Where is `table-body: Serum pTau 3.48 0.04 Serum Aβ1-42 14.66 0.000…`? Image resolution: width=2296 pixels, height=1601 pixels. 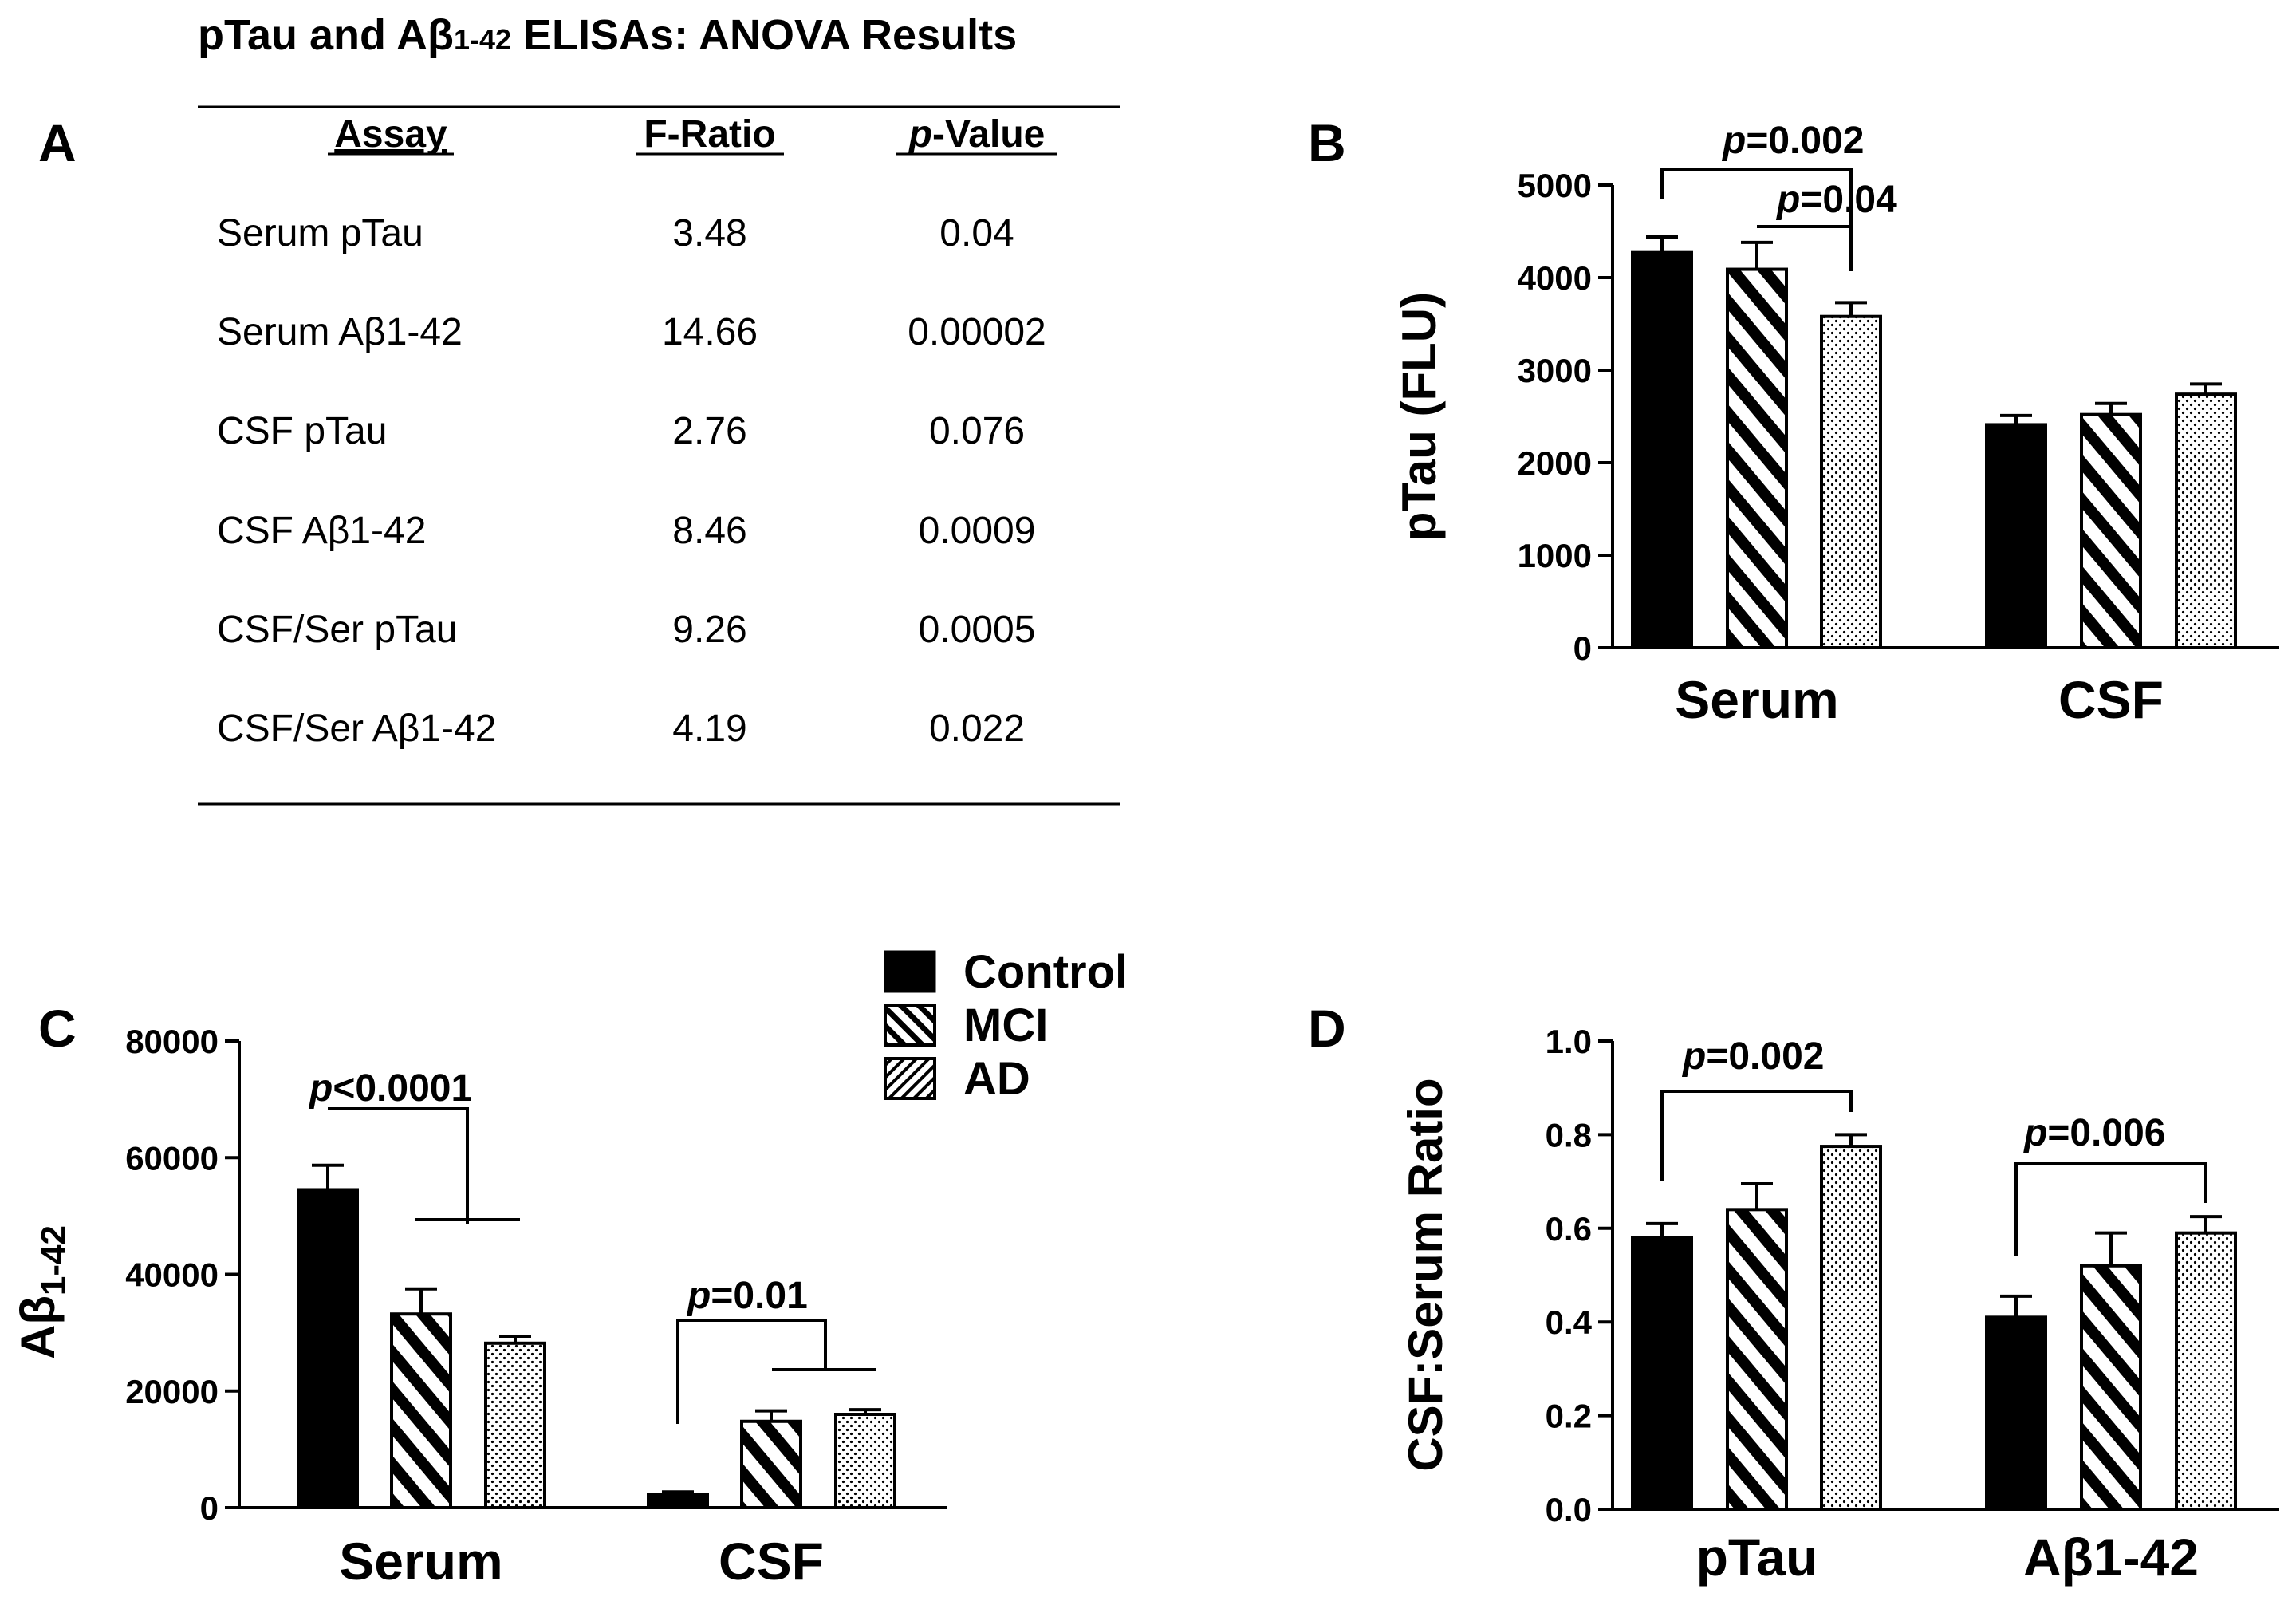
table-body: Serum pTau 3.48 0.04 Serum Aβ1-42 14.66 0.000… is located at coordinates (631, 481).